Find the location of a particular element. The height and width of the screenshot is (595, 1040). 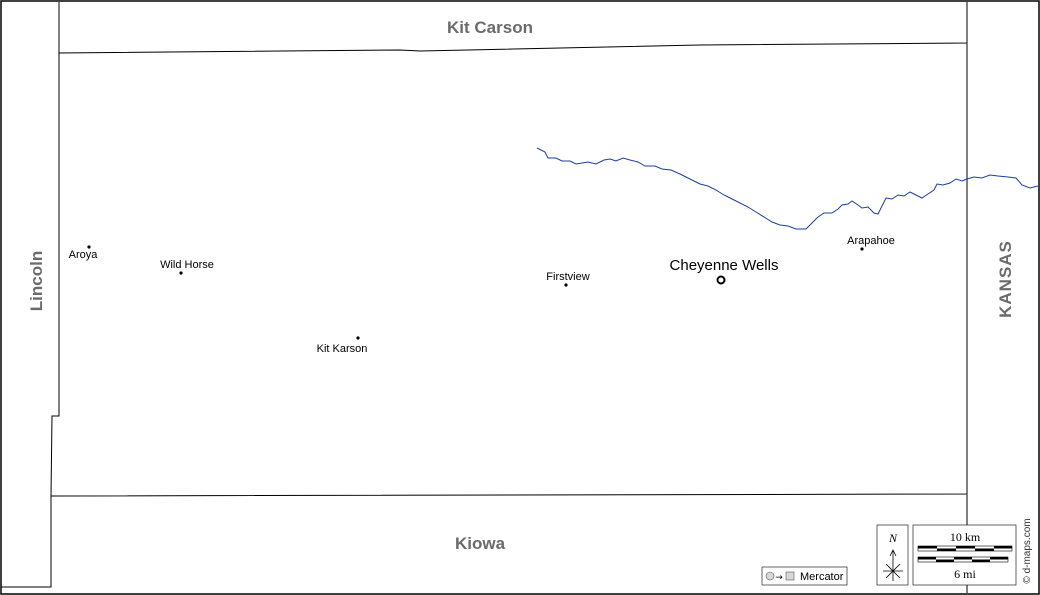

town-label-kit-karson: Kit Karson is located at coordinates (342, 349).